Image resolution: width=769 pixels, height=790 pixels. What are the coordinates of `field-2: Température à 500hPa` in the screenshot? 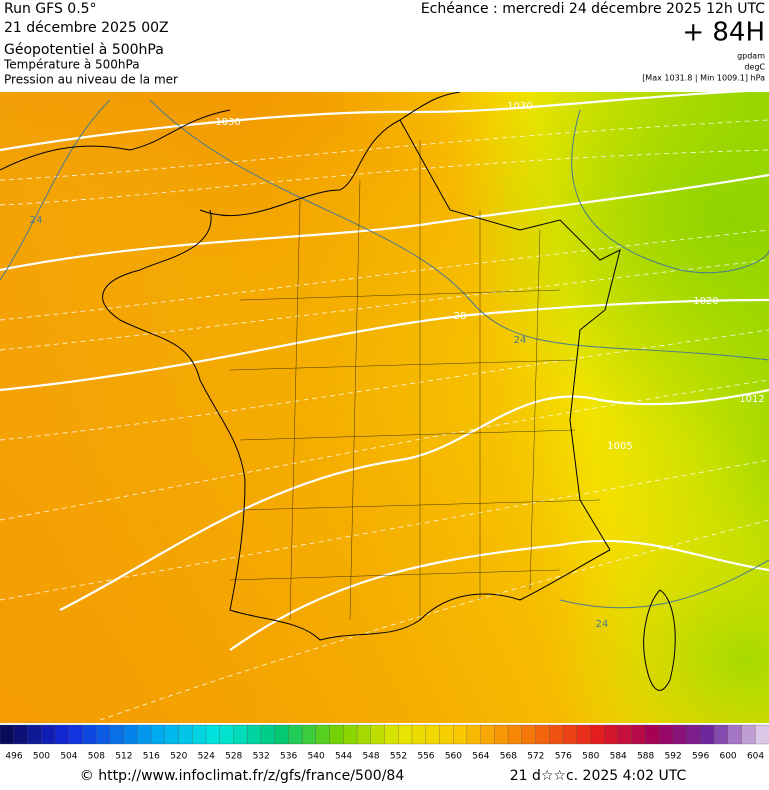 It's located at (71, 65).